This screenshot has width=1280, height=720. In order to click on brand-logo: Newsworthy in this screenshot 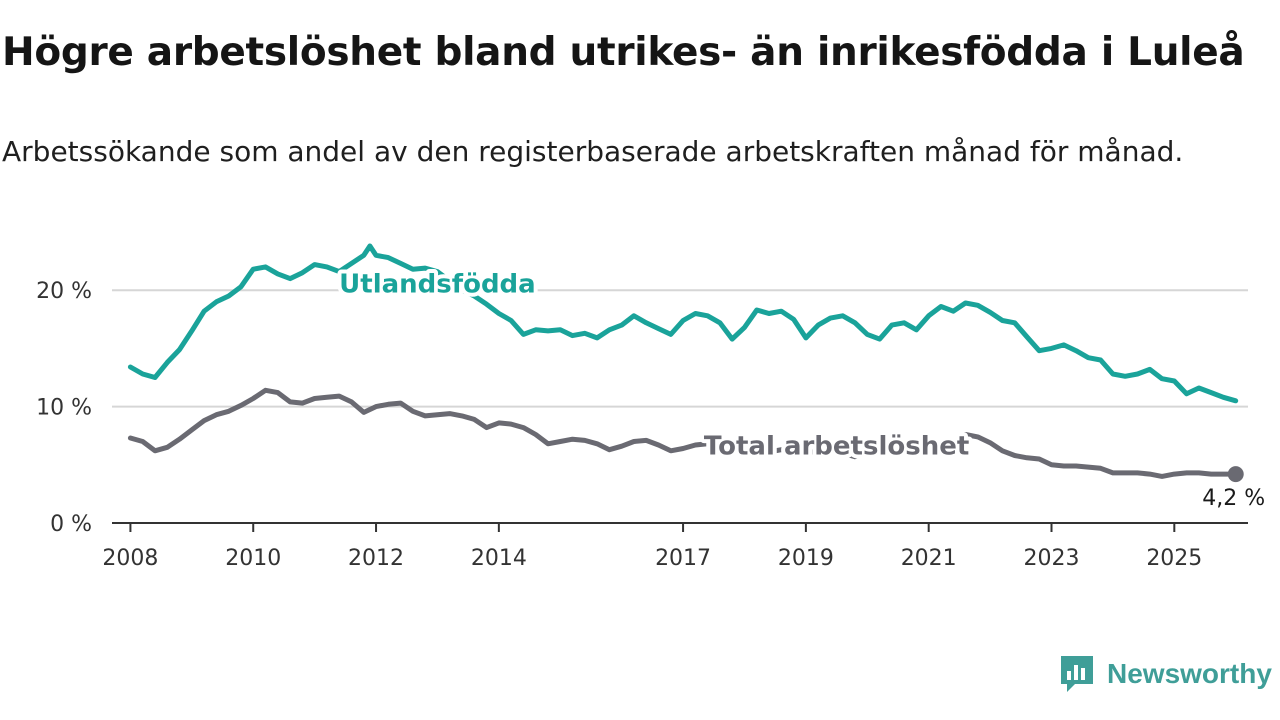, I will do `click(1165, 674)`.